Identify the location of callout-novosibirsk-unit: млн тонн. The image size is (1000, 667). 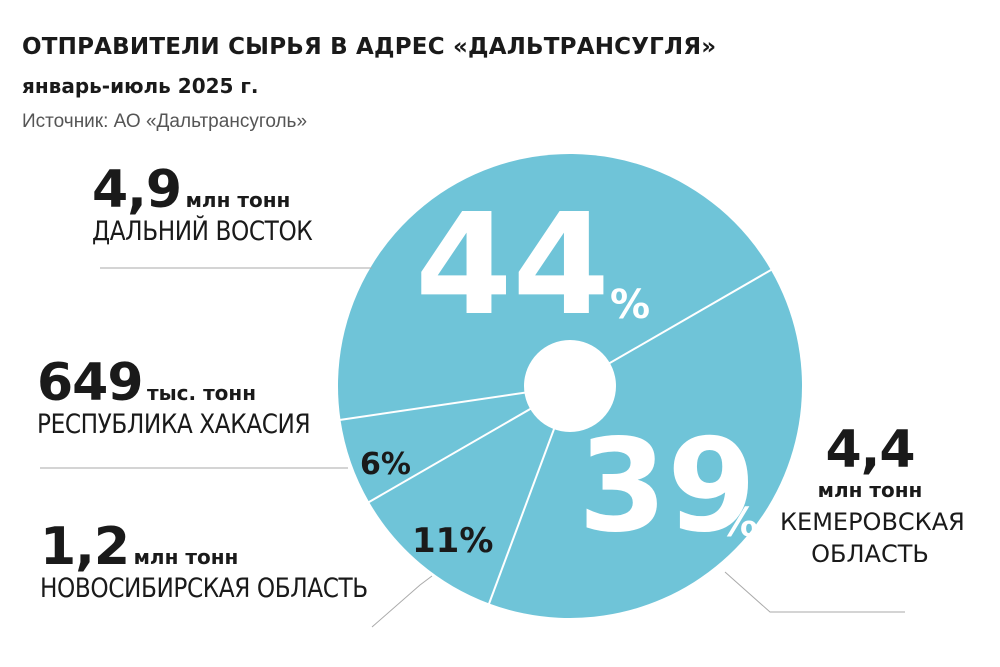
(186, 557).